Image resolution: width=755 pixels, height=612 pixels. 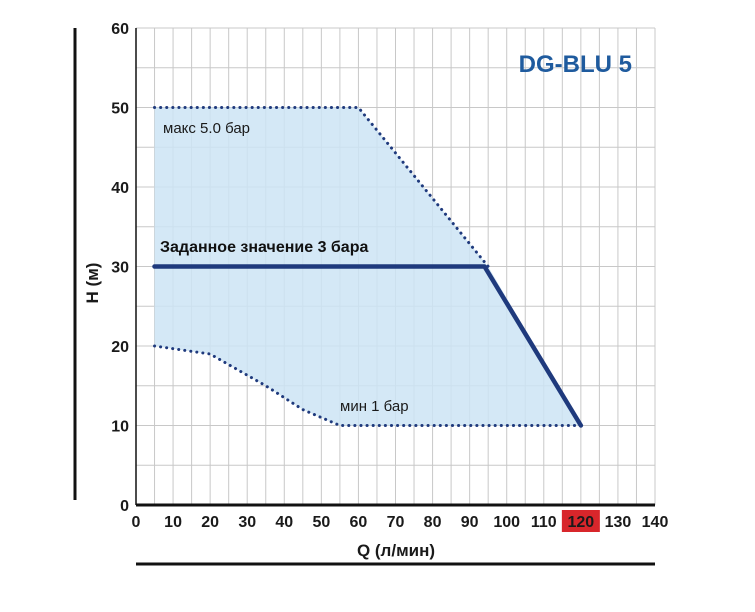 I want to click on y-tick-labels: 0 10 20 30 40 50 60, so click(x=120, y=268).